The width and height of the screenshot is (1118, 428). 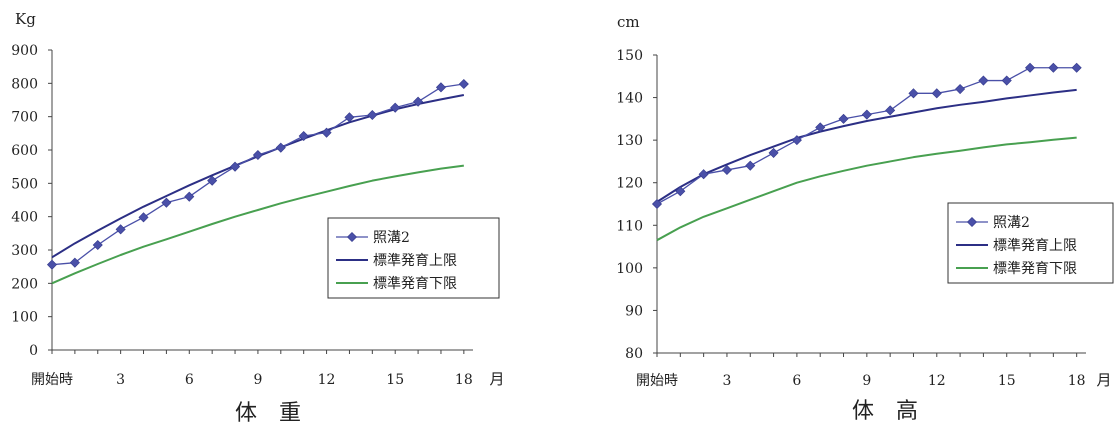 I want to click on y-tick-label: 80, so click(x=634, y=354).